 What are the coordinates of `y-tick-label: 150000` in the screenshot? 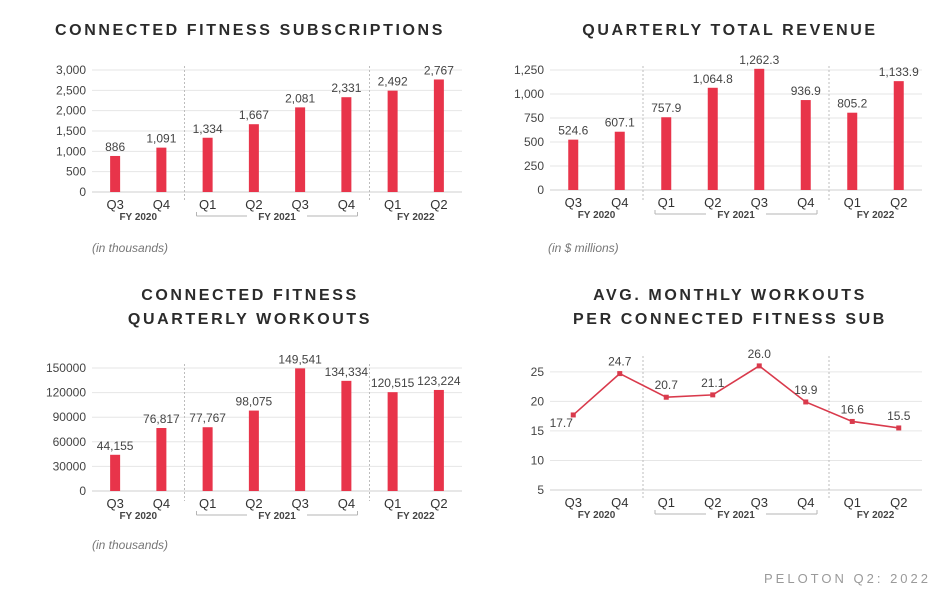 It's located at (66, 368).